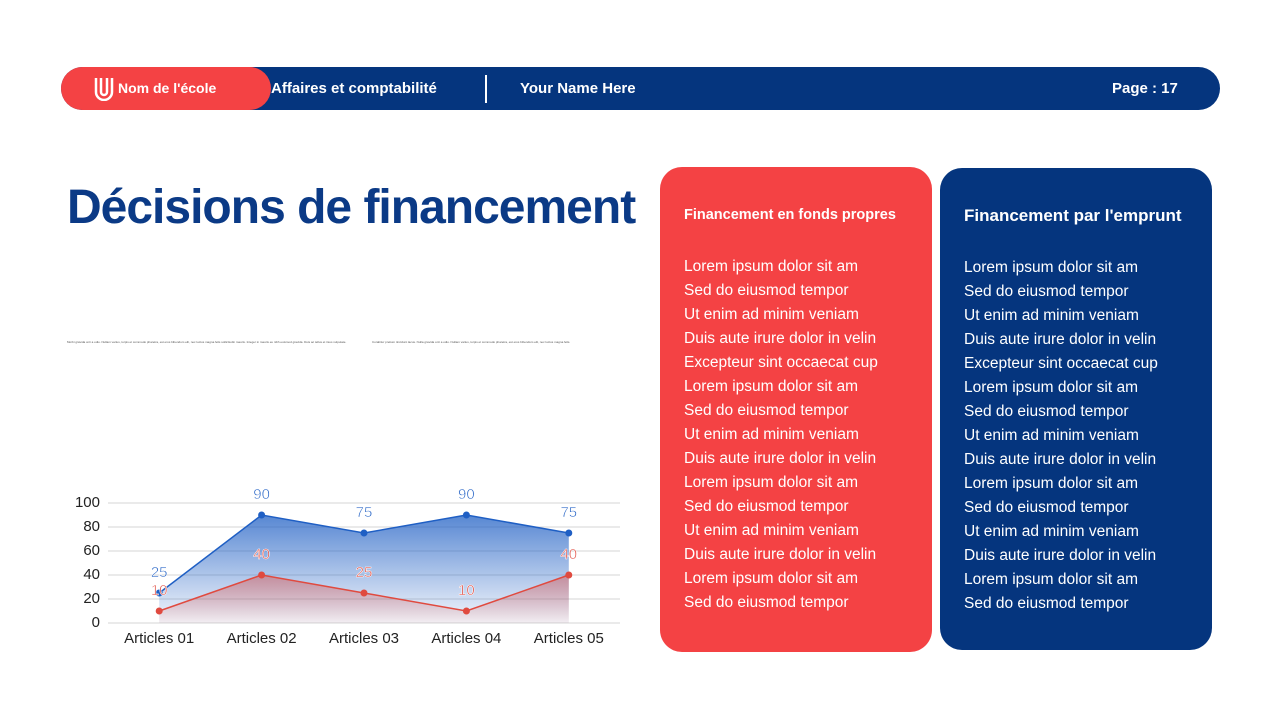 The image size is (1280, 720). I want to click on panel-title: Financement par l'emprunt, so click(1073, 215).